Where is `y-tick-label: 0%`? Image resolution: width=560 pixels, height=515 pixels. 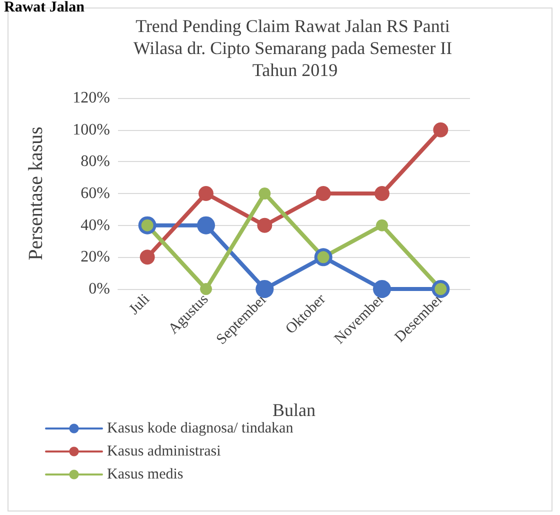
y-tick-label: 0% is located at coordinates (99, 289).